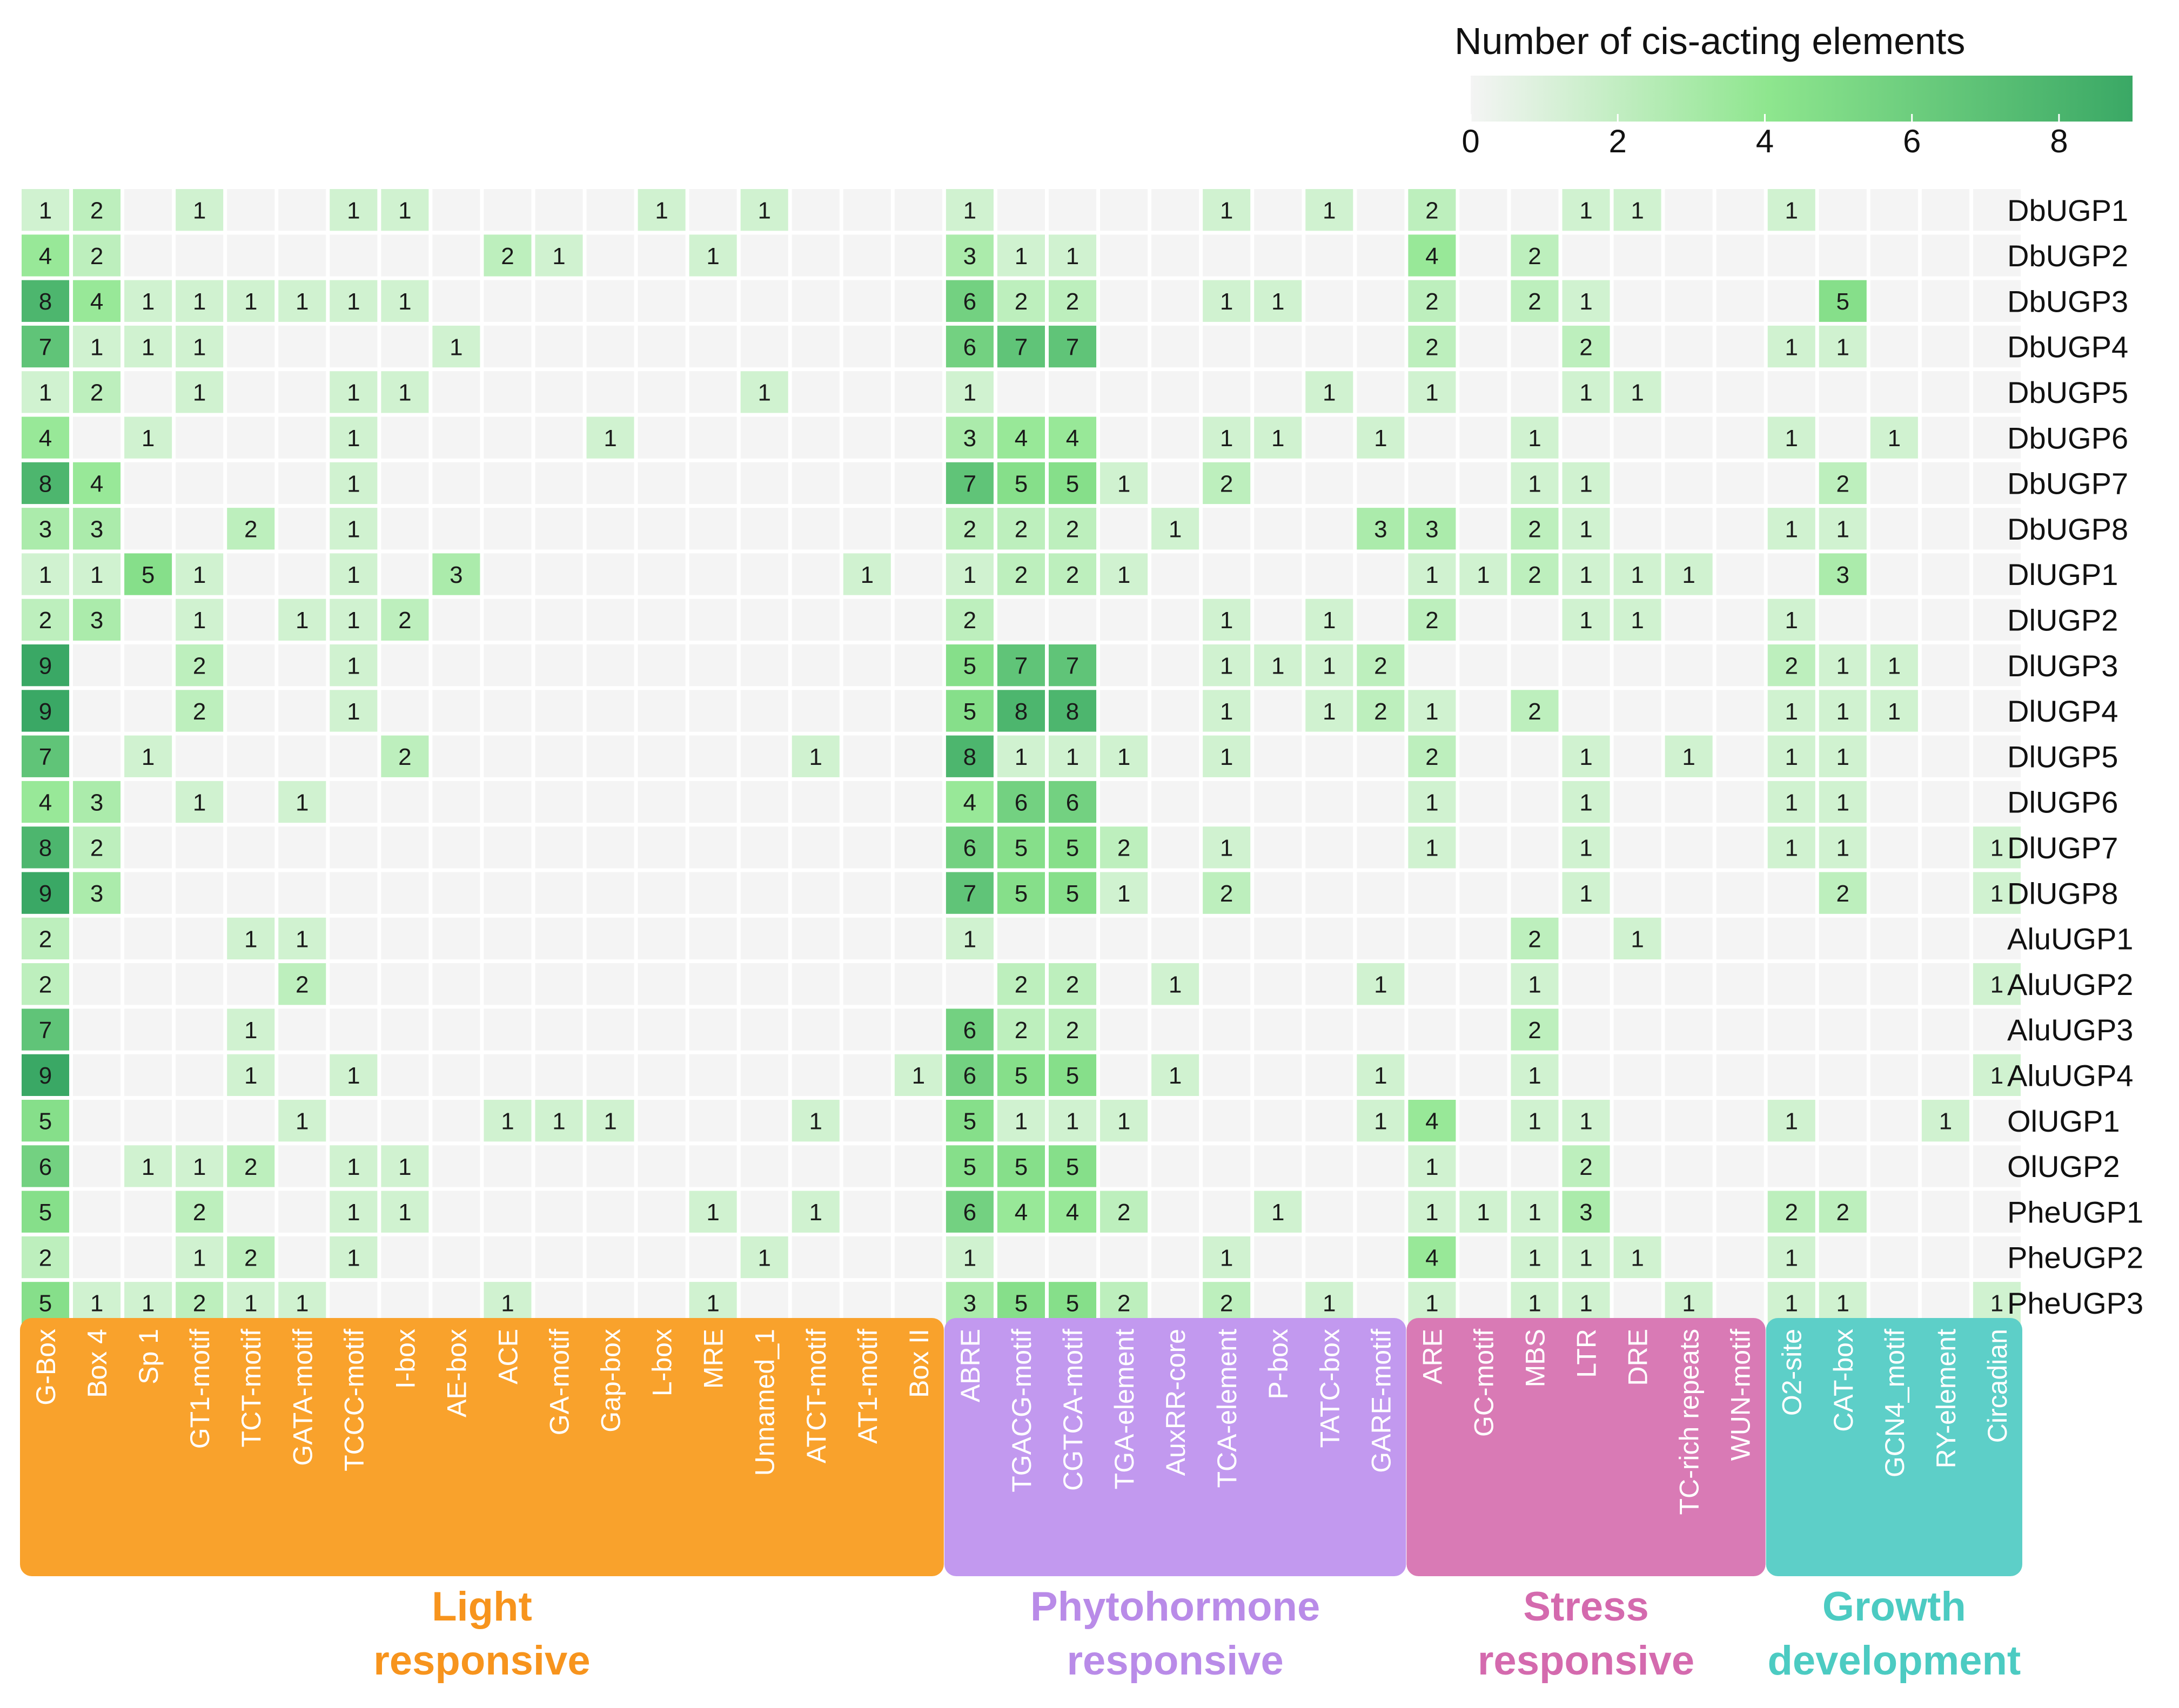  What do you see at coordinates (45, 711) in the screenshot?
I see `cell-value-label: 9` at bounding box center [45, 711].